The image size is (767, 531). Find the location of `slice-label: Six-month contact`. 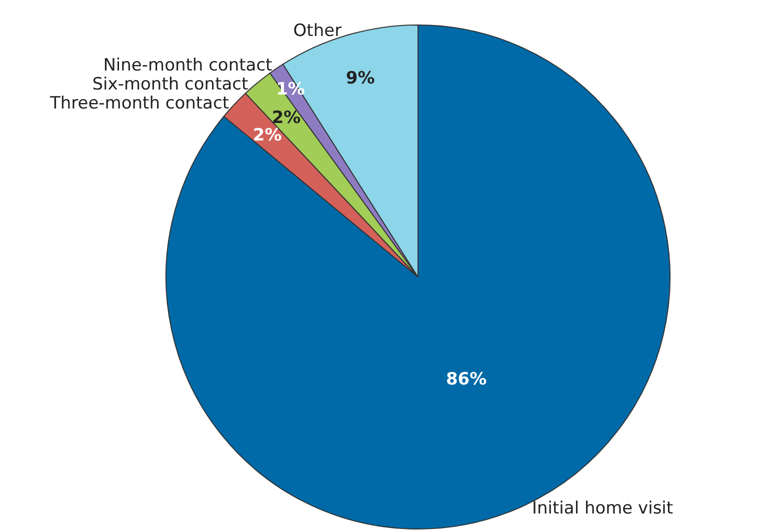

slice-label: Six-month contact is located at coordinates (170, 84).